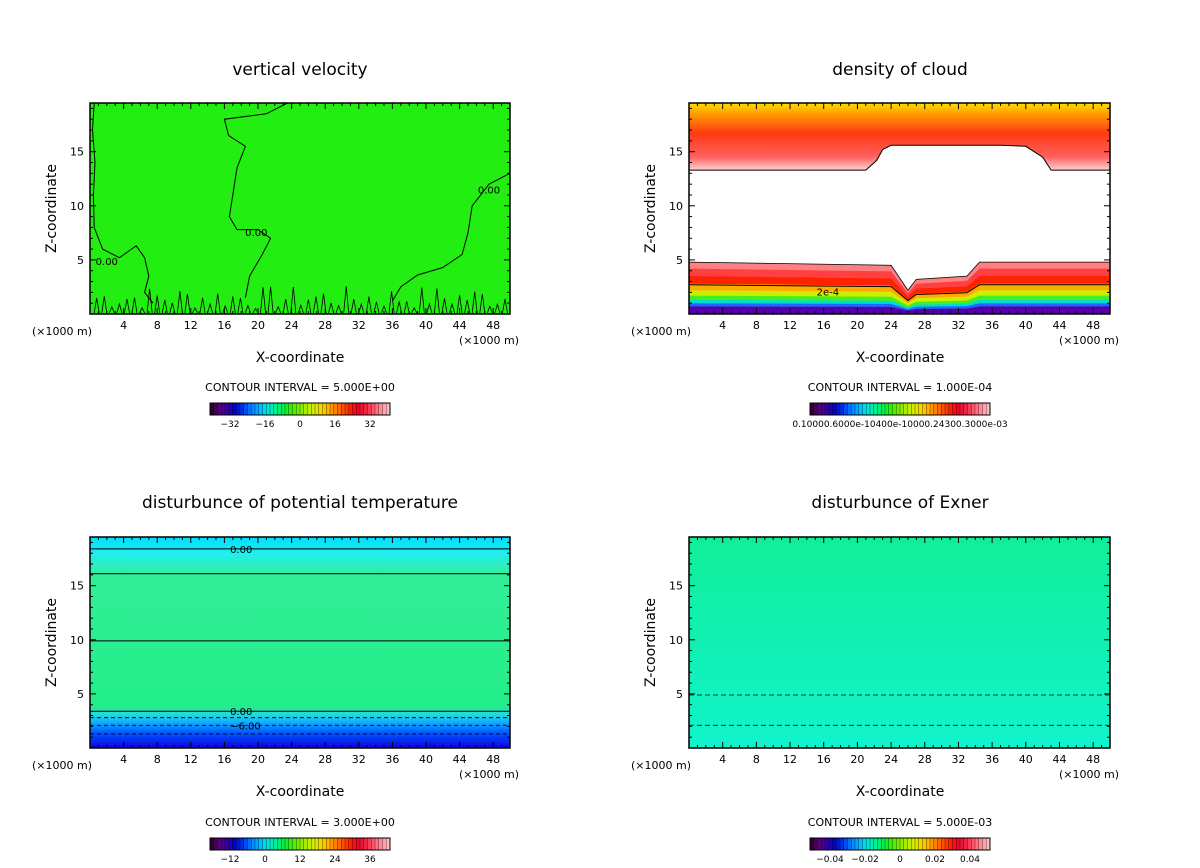 Image resolution: width=1200 pixels, height=868 pixels. I want to click on colorbar-tick-label: 0, so click(300, 425).